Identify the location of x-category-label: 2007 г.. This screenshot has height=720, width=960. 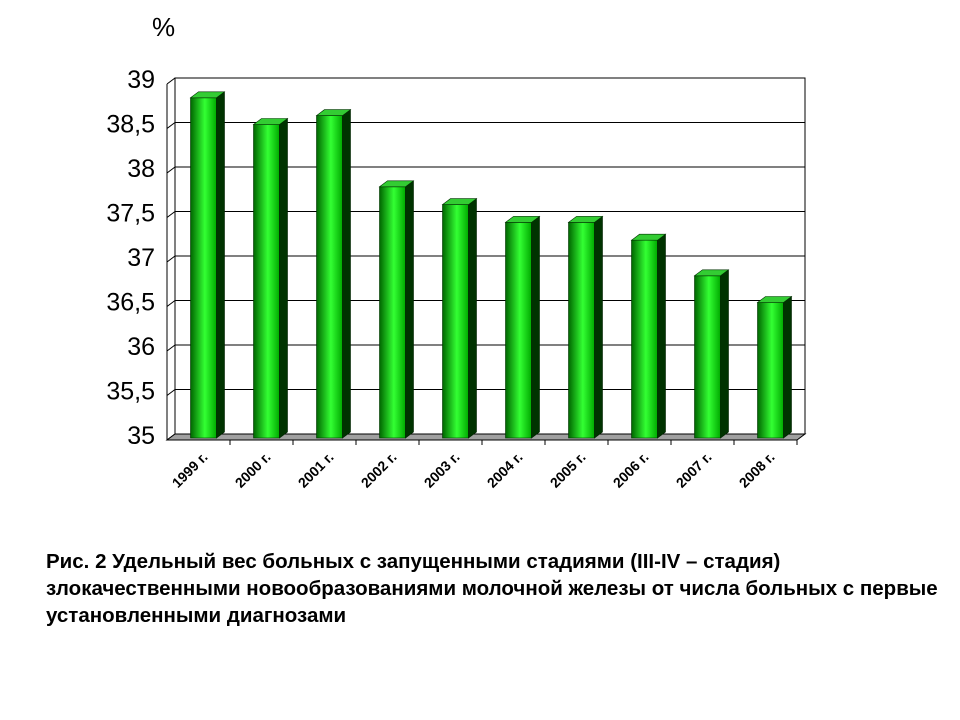
(694, 470).